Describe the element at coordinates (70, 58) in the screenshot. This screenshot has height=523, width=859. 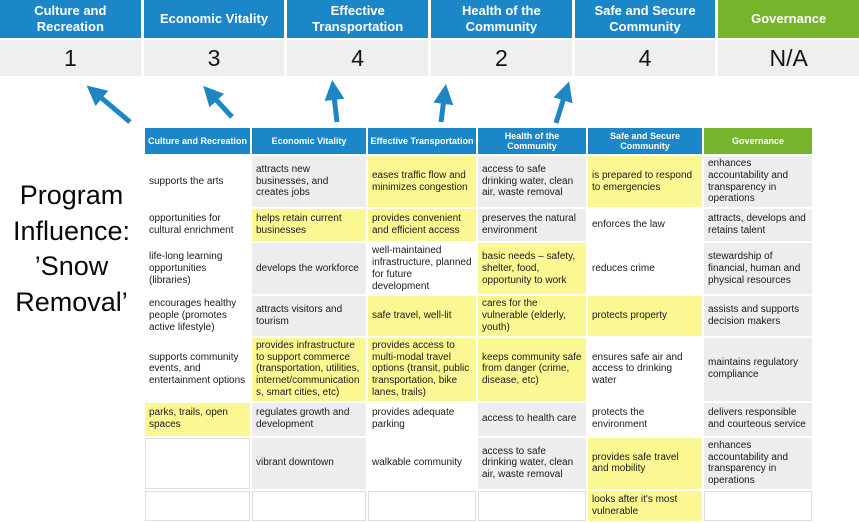
I see `category-score: 1` at that location.